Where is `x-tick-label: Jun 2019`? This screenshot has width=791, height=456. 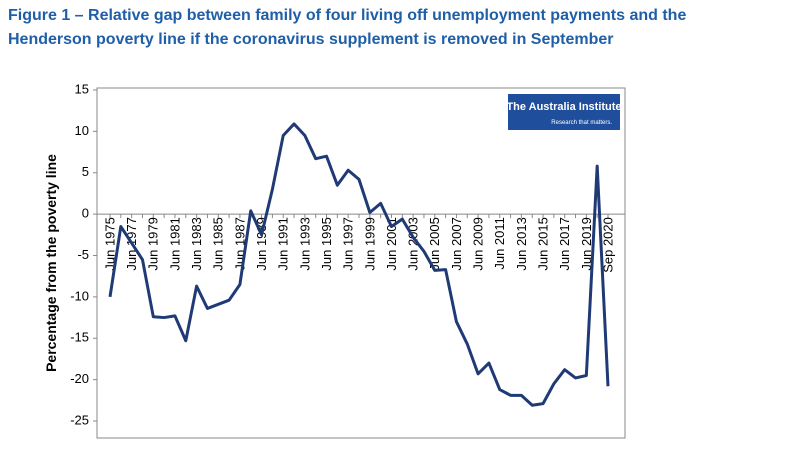 x-tick-label: Jun 2019 is located at coordinates (586, 244).